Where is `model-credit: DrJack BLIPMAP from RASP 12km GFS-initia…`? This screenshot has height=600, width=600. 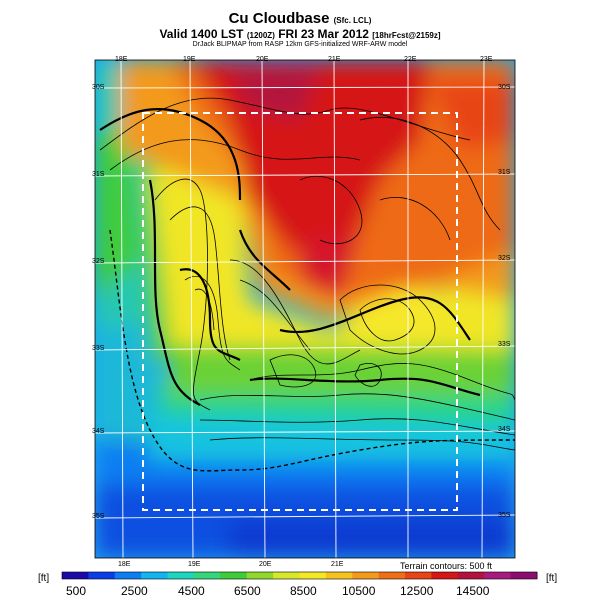
model-credit: DrJack BLIPMAP from RASP 12km GFS-initia… is located at coordinates (300, 44).